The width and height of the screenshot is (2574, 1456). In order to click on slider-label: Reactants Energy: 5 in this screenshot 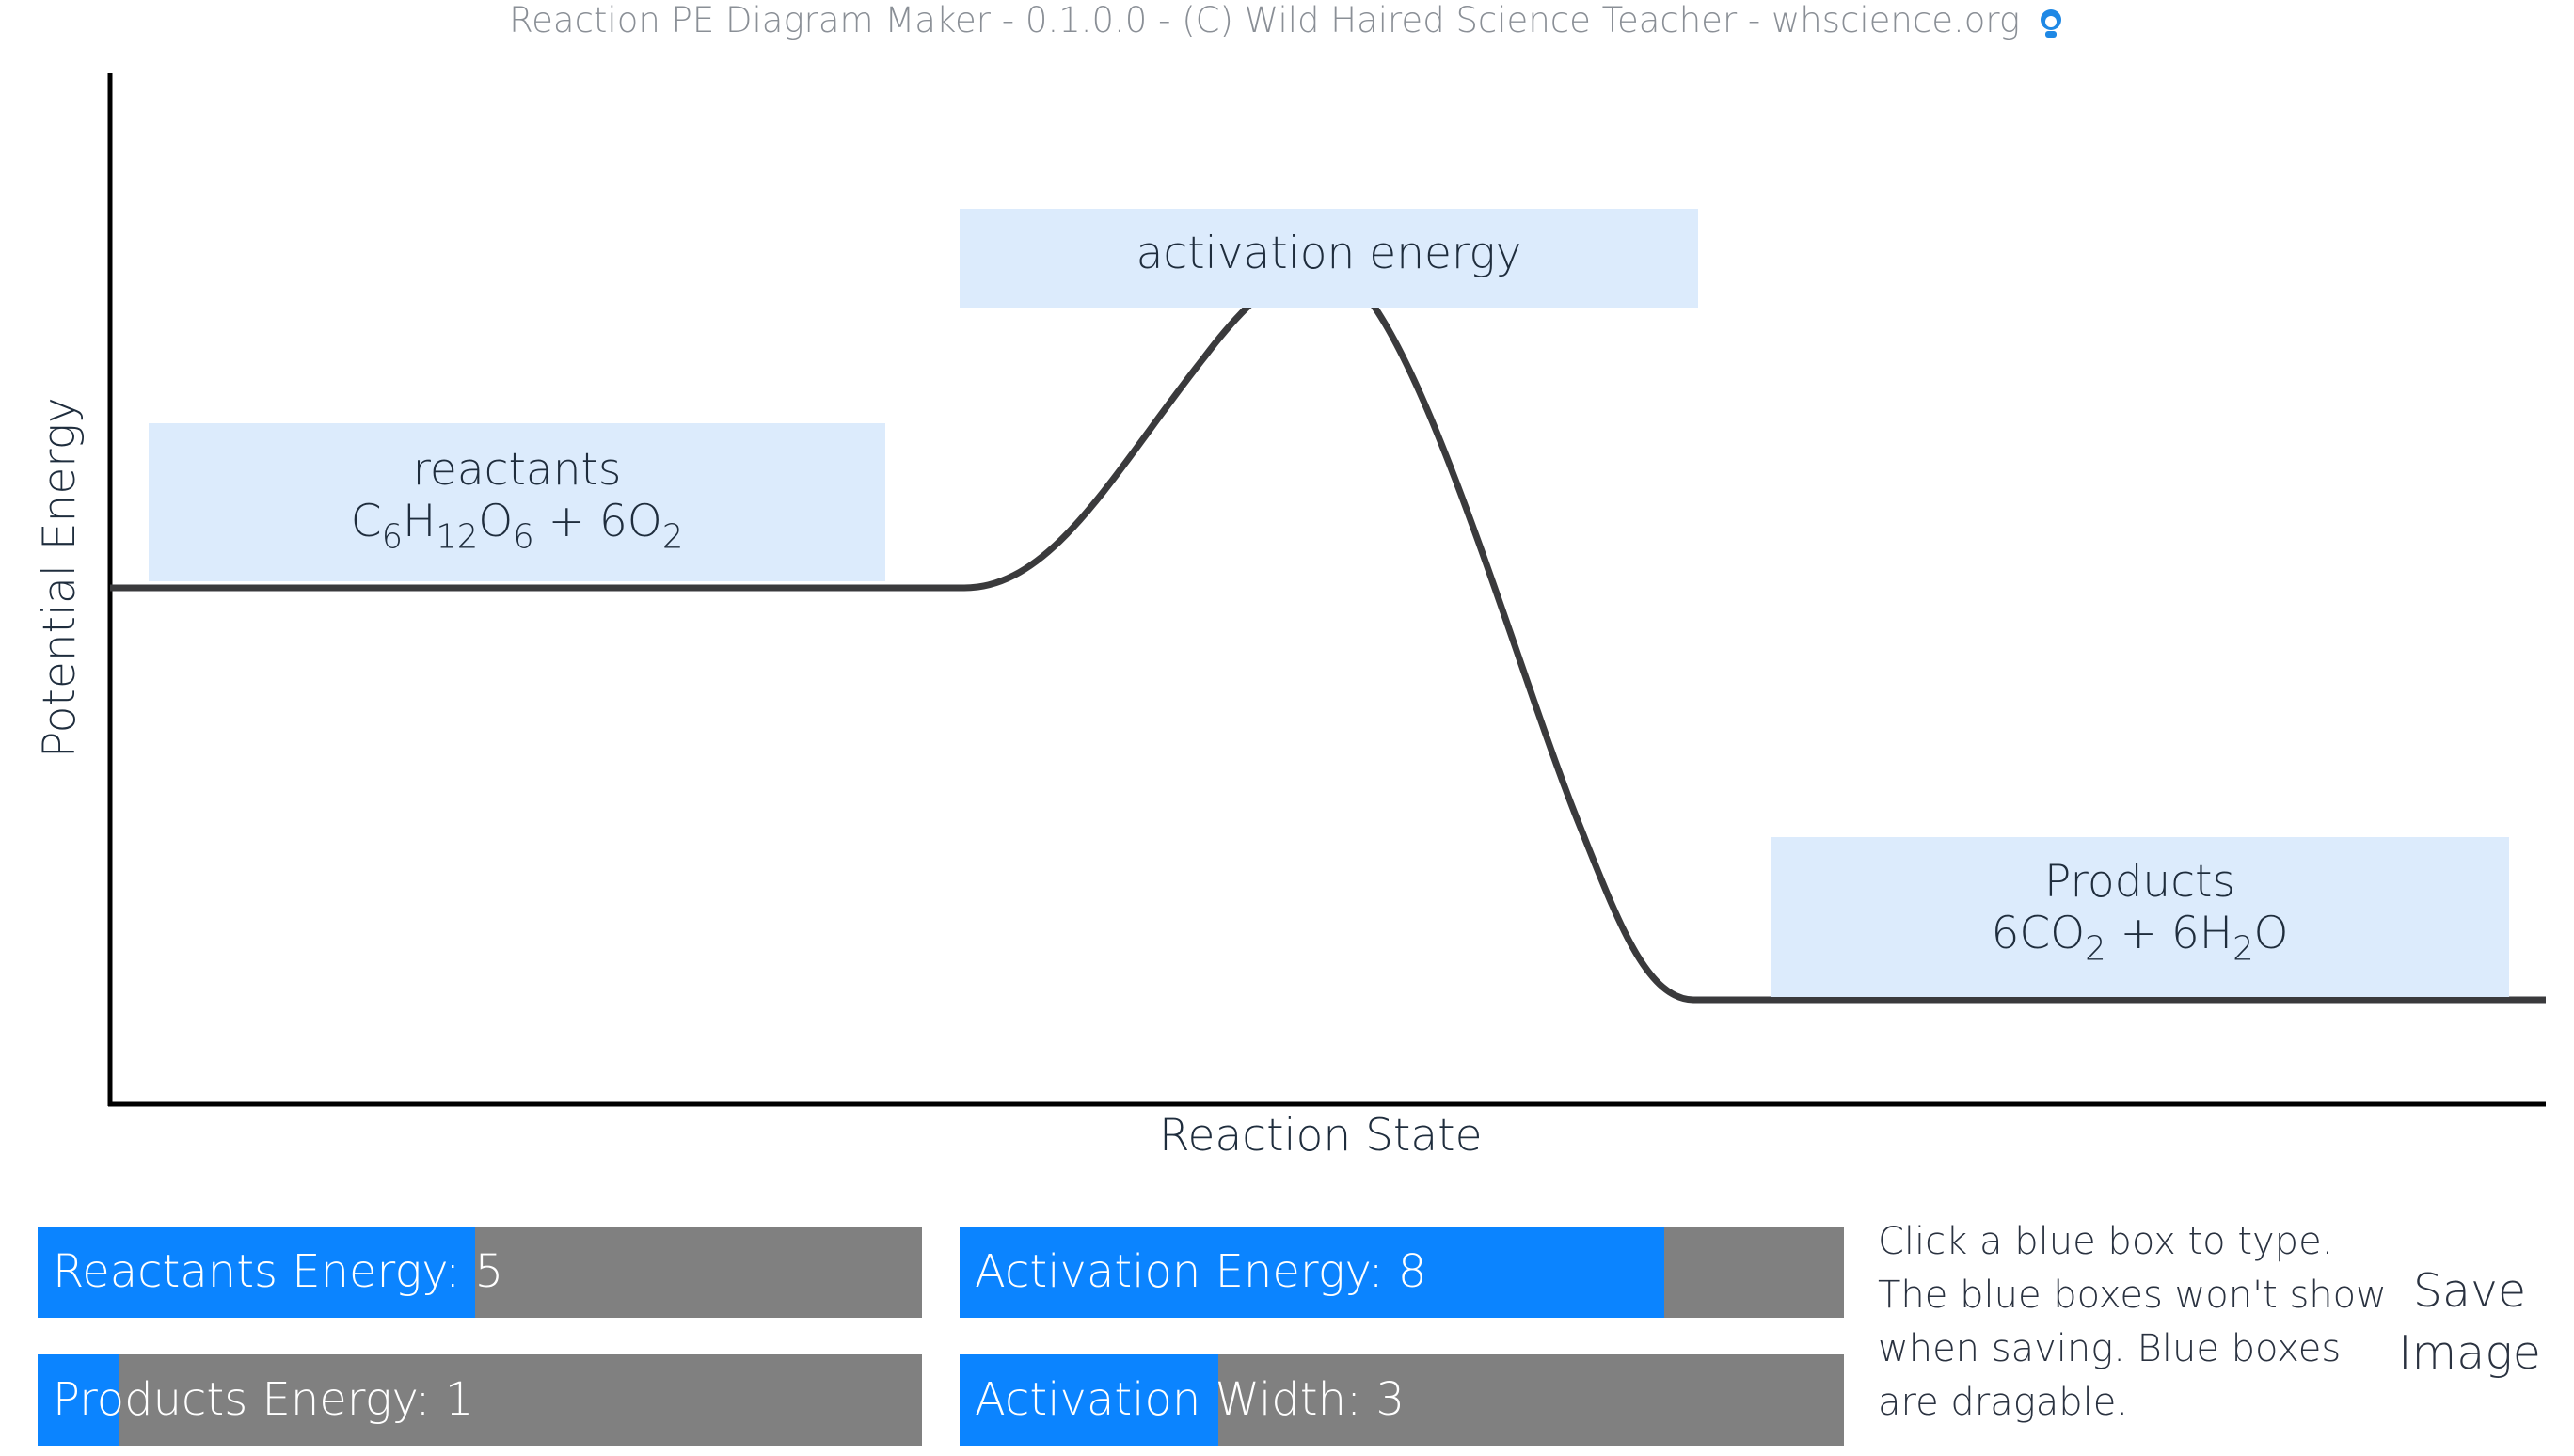, I will do `click(278, 1271)`.